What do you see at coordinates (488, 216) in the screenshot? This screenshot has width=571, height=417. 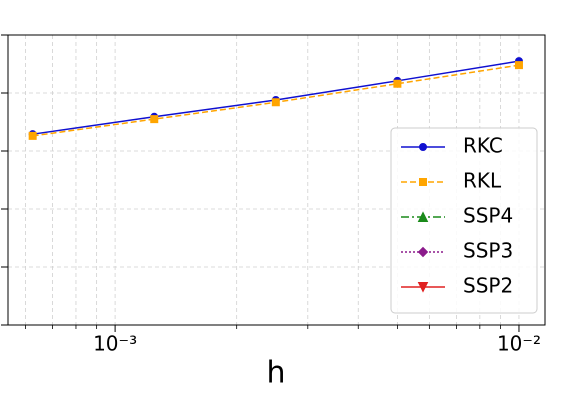 I see `legend-label: SSP4` at bounding box center [488, 216].